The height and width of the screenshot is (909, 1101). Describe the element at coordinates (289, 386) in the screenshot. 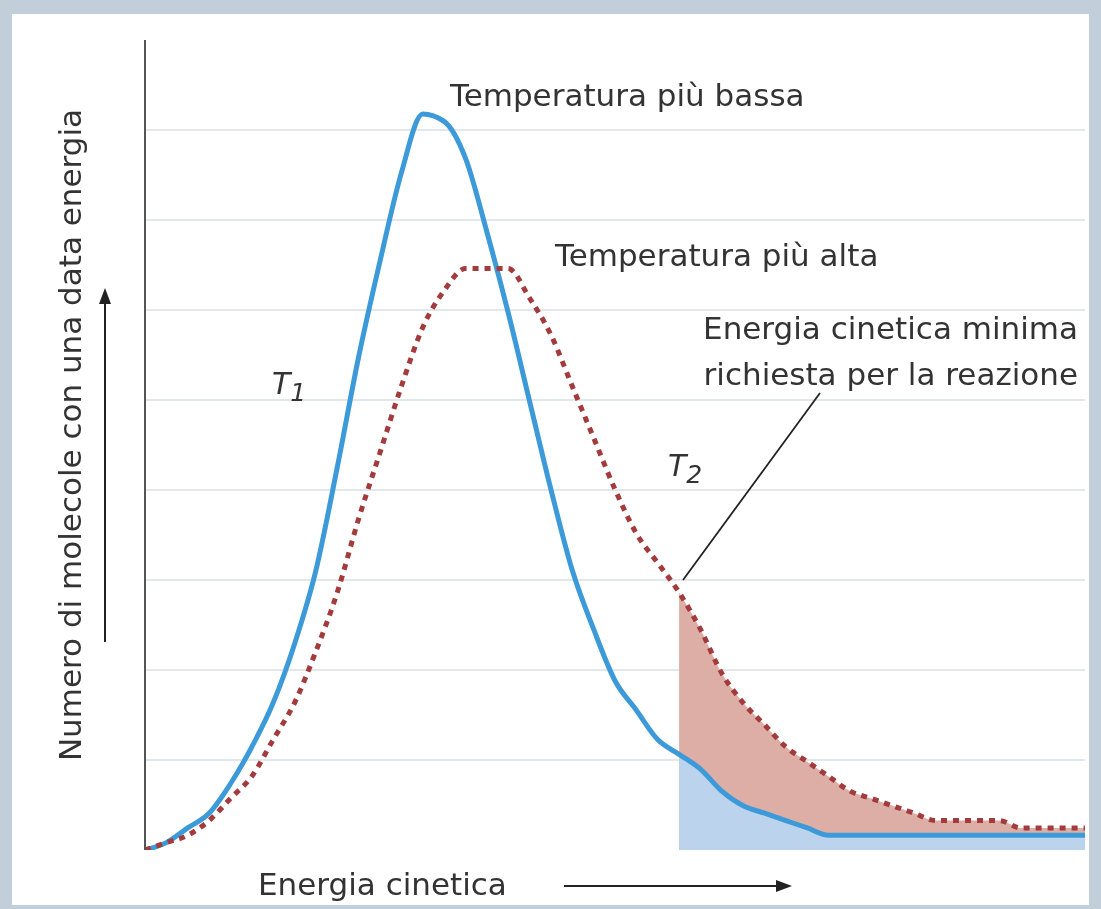

I see `series-label: T$_{1}$` at that location.